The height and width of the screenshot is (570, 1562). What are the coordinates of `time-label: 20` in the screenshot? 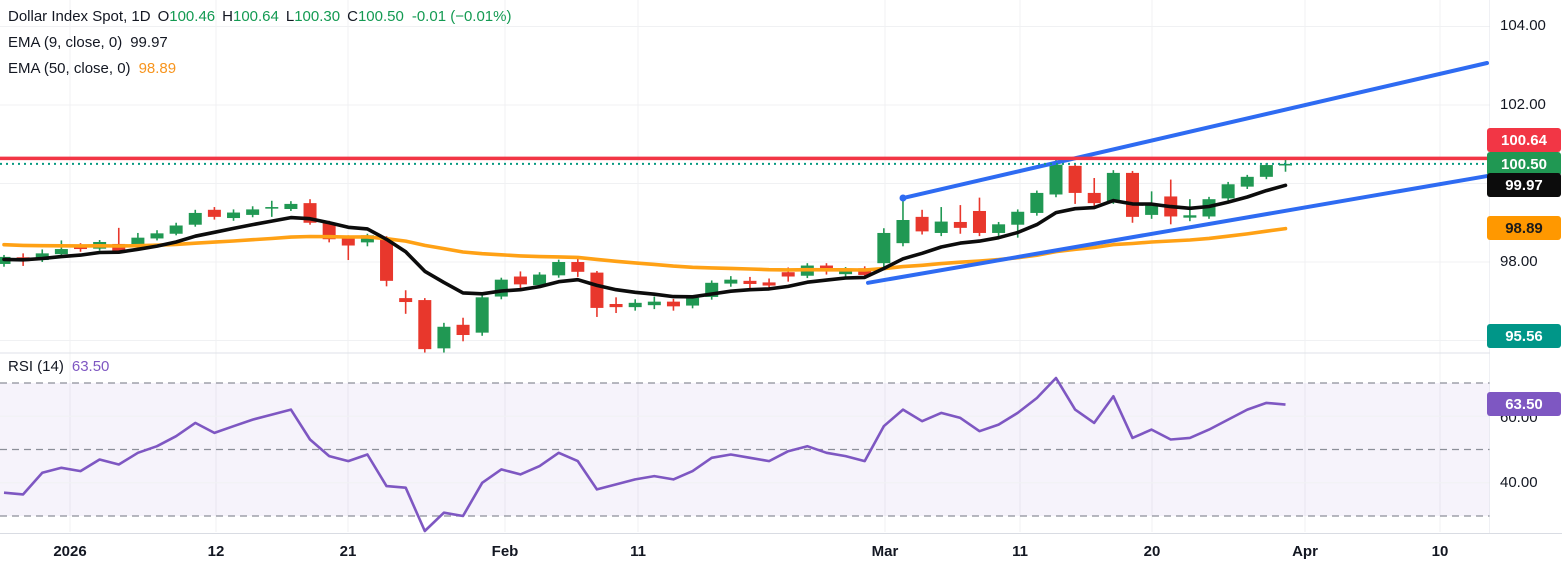 It's located at (1152, 551).